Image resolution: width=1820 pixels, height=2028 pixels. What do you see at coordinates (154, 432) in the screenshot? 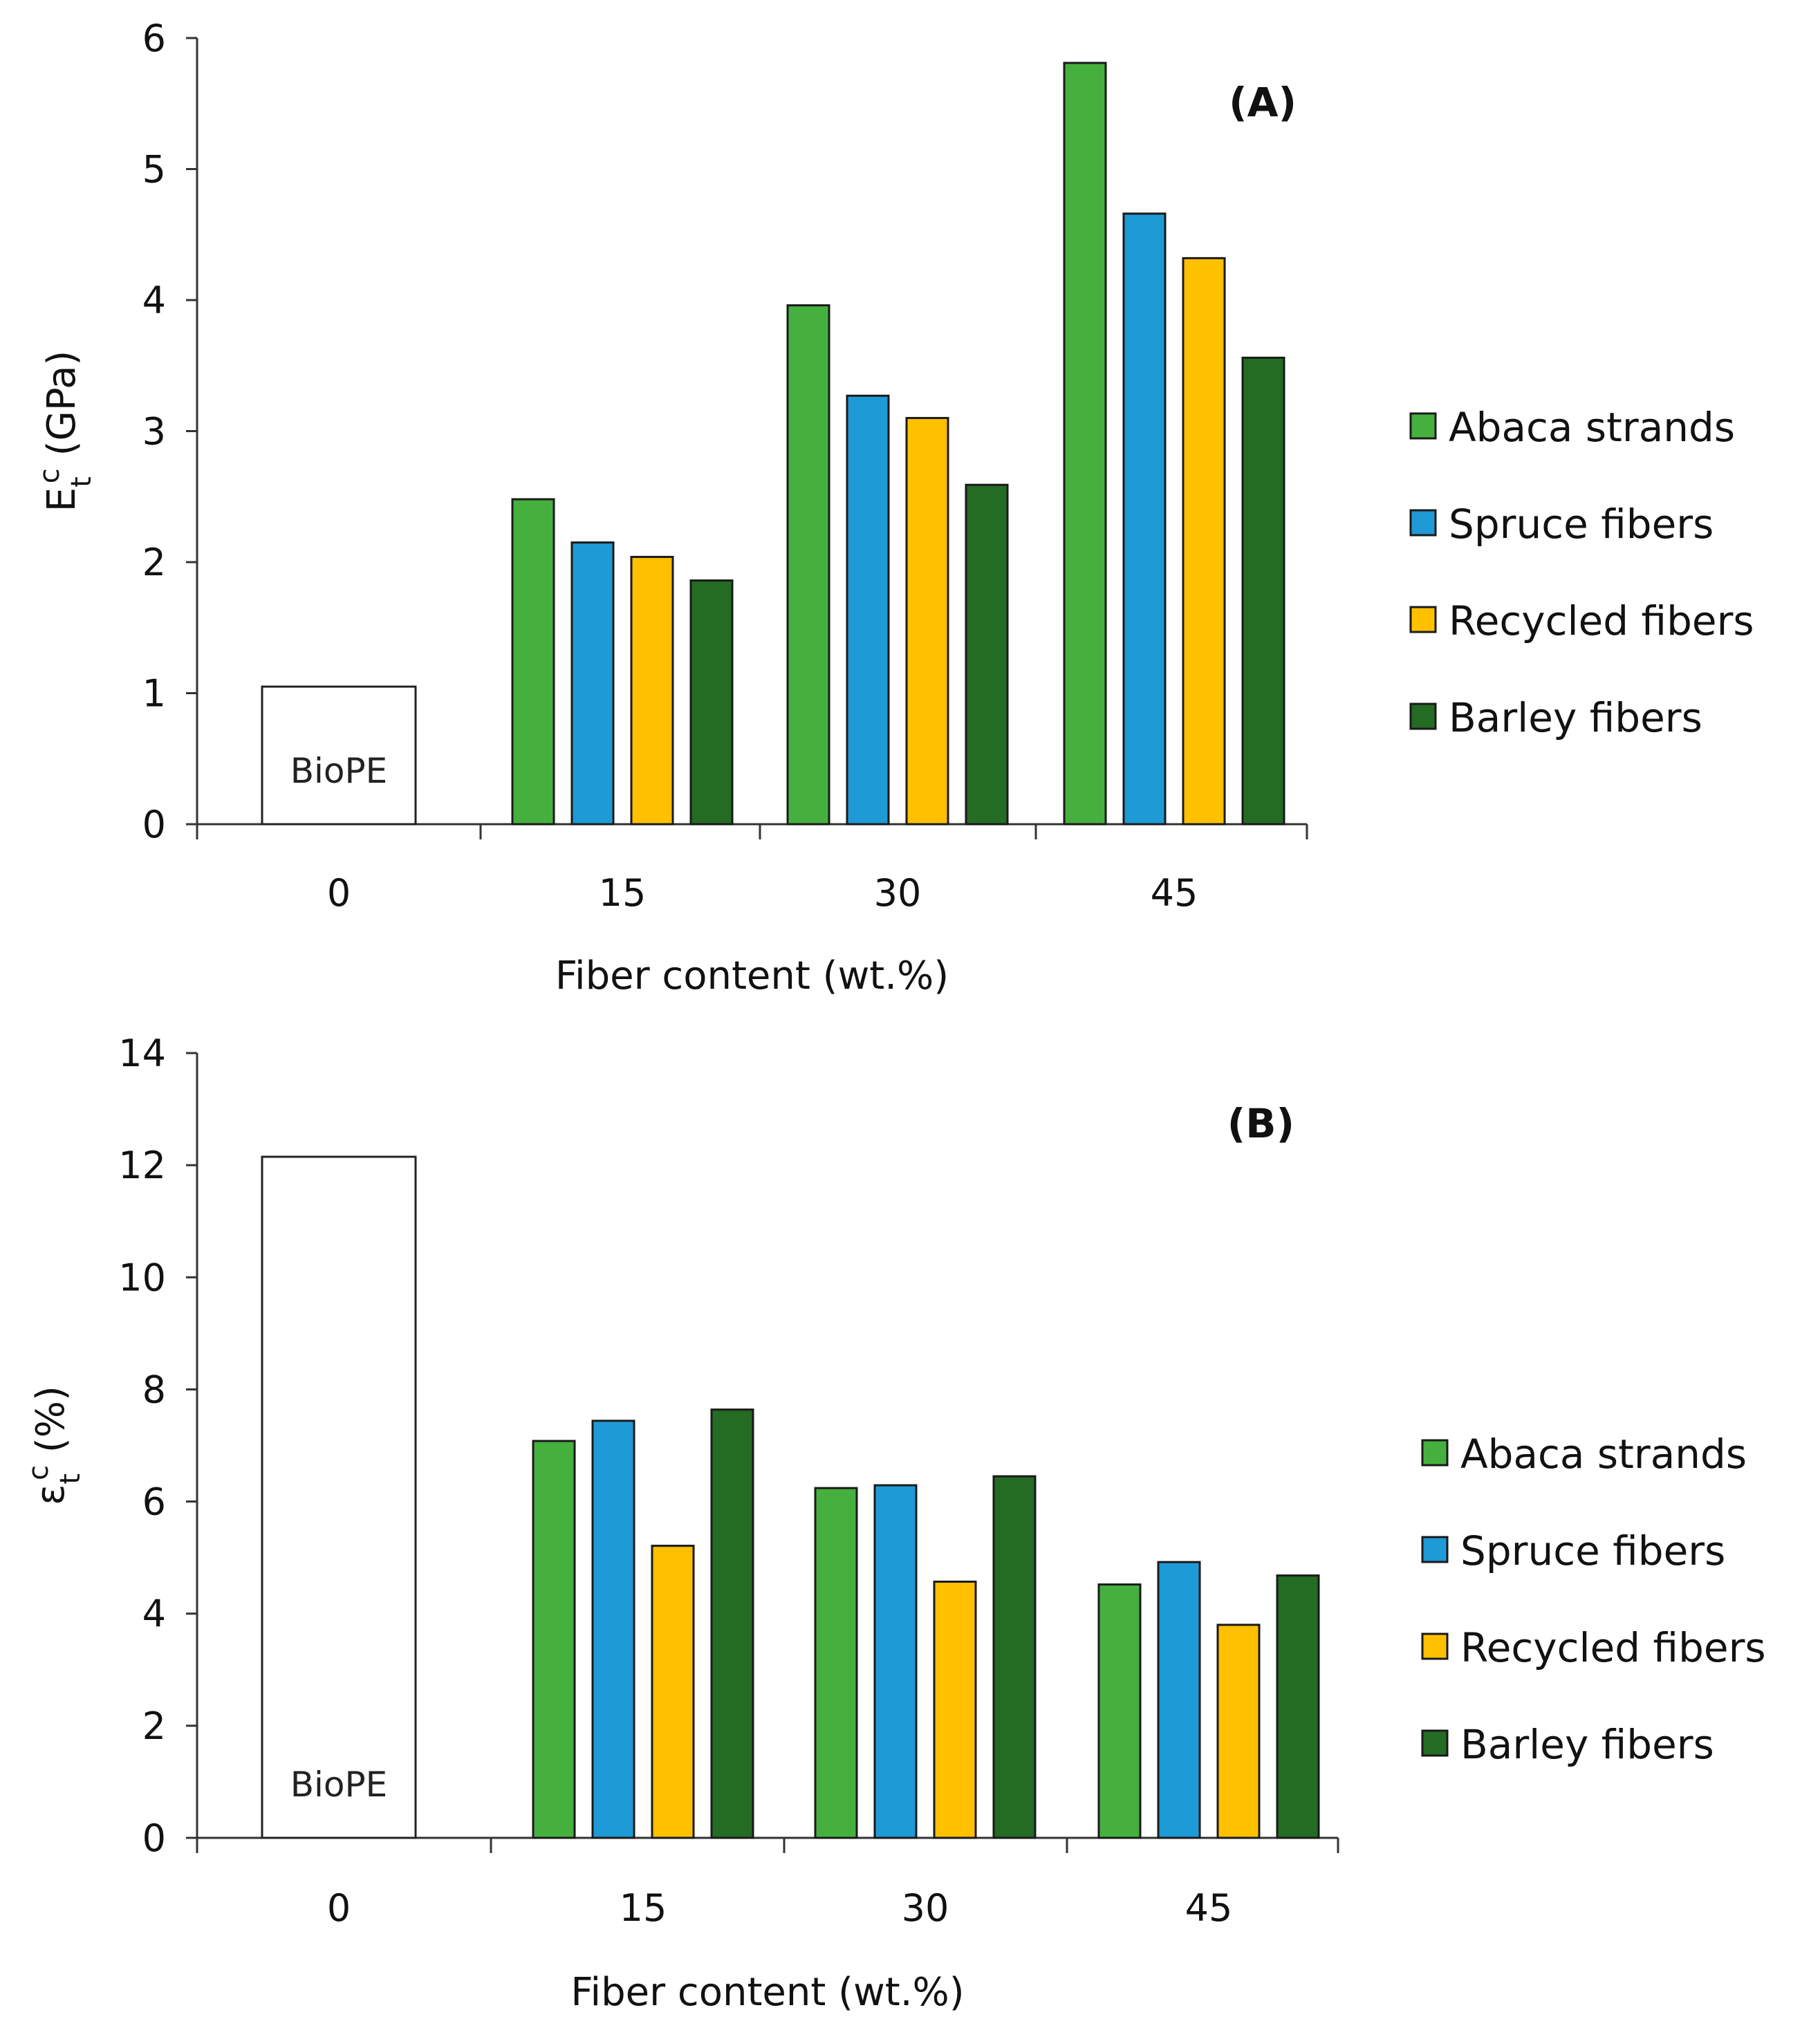
I see `y-tick-label: 3` at bounding box center [154, 432].